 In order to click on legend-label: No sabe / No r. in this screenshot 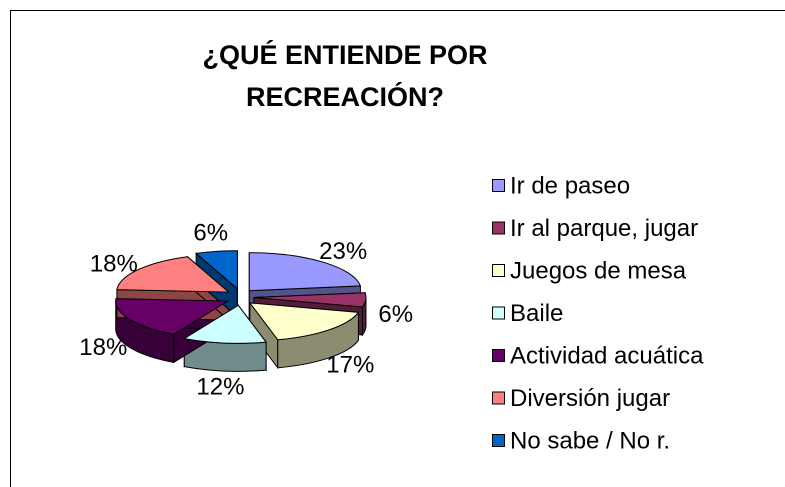, I will do `click(590, 440)`.